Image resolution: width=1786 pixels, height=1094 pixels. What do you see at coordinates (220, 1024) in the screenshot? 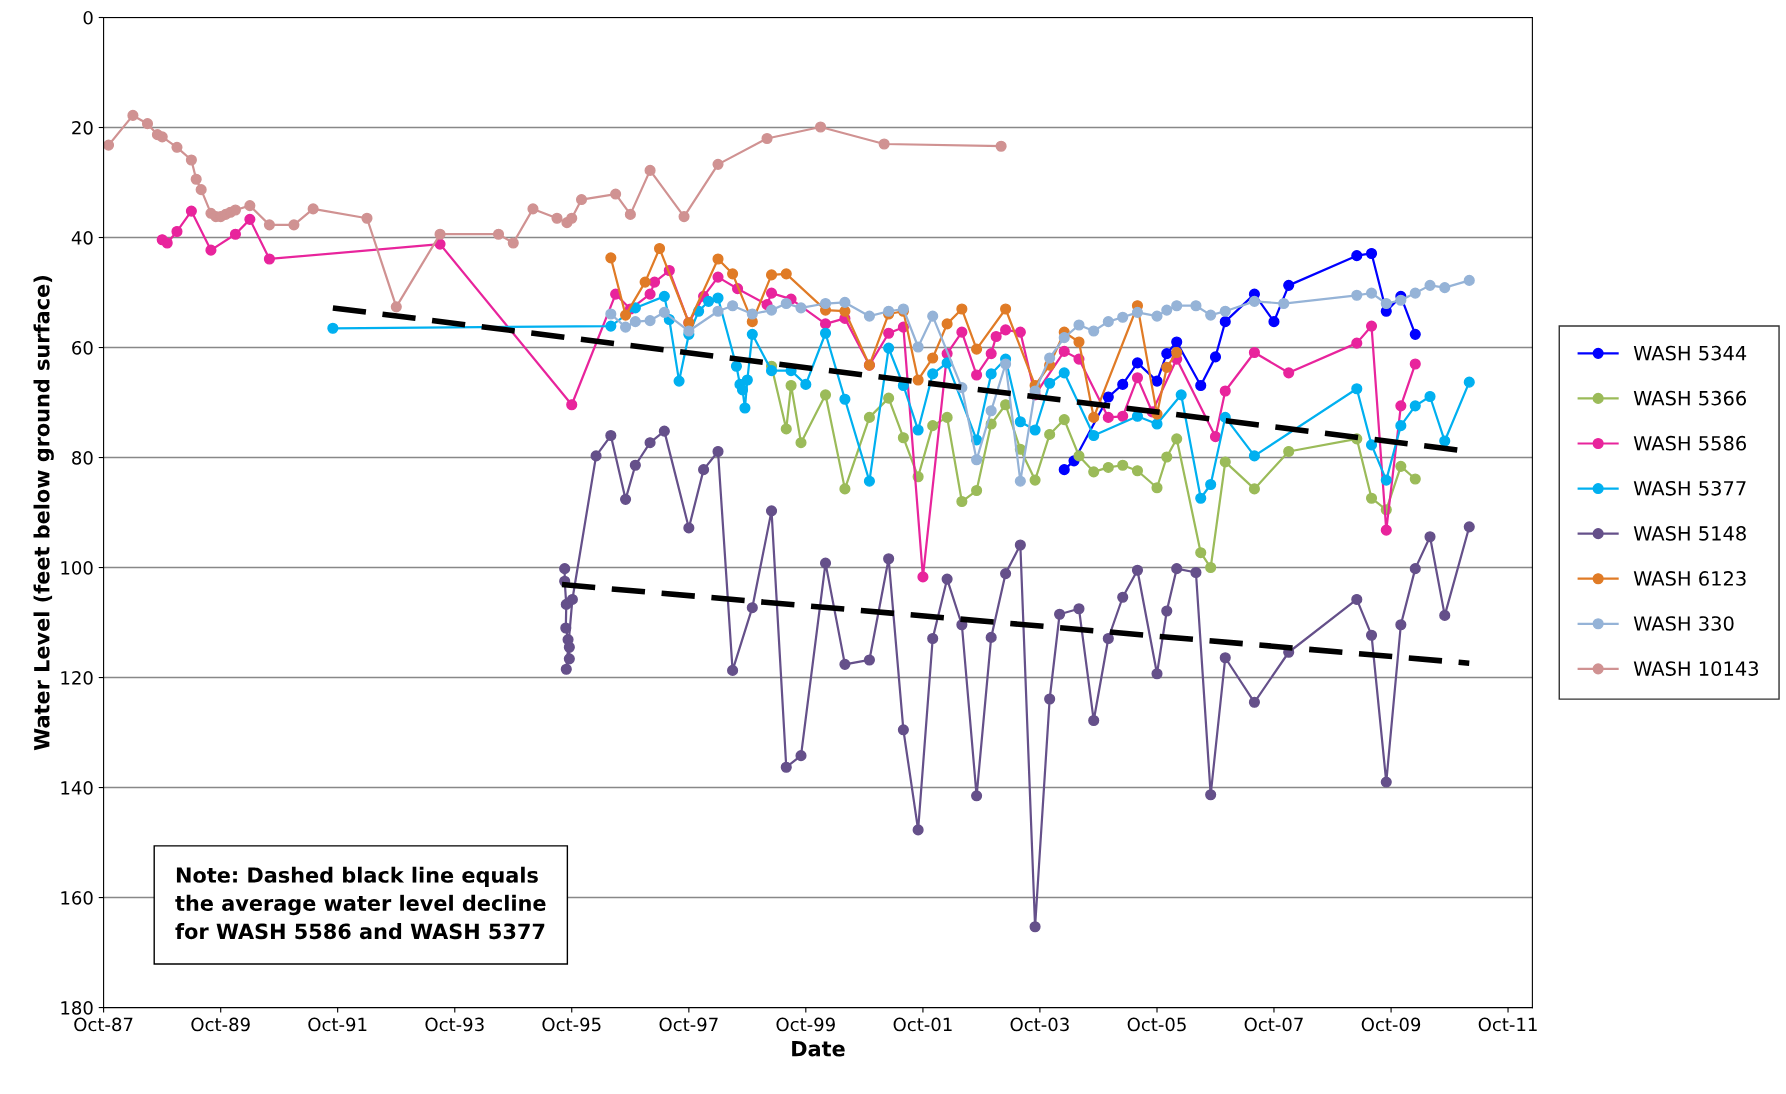
I see `x-tick-label: Oct-89` at bounding box center [220, 1024].